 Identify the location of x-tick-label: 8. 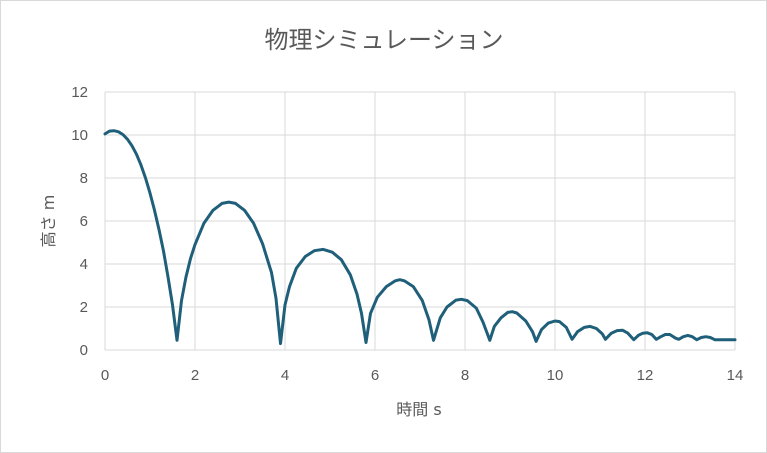
(465, 375).